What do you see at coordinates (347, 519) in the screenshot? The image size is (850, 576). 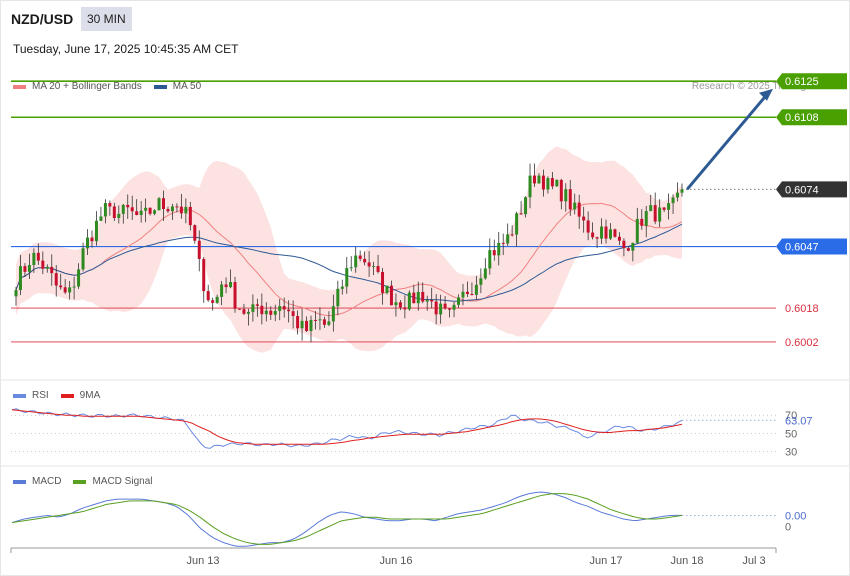 I see `macd-signal-line` at bounding box center [347, 519].